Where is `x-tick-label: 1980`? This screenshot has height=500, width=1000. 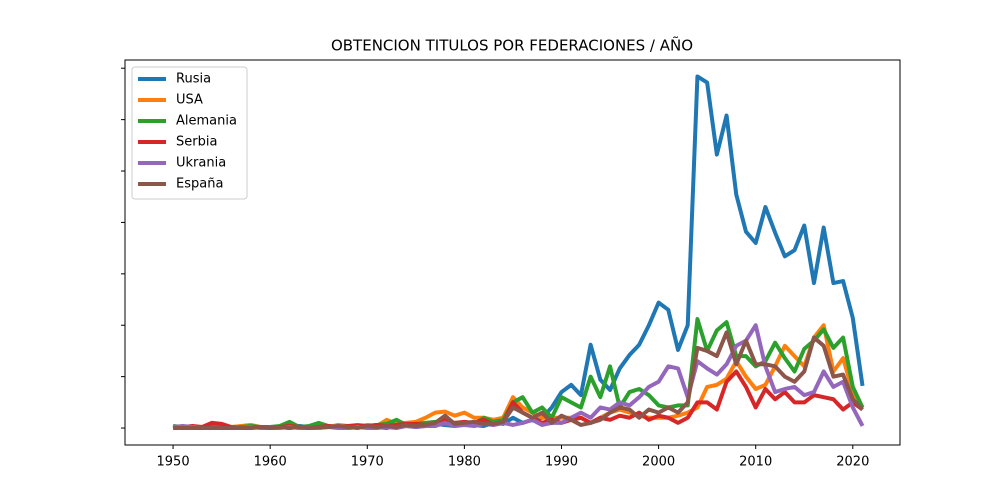
x-tick-label: 1980 is located at coordinates (464, 462).